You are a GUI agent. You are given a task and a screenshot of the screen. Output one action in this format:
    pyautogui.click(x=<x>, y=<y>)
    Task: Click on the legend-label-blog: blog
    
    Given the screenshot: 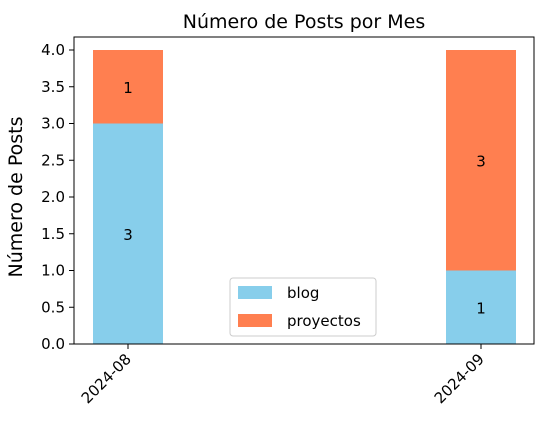 What is the action you would take?
    pyautogui.click(x=303, y=293)
    